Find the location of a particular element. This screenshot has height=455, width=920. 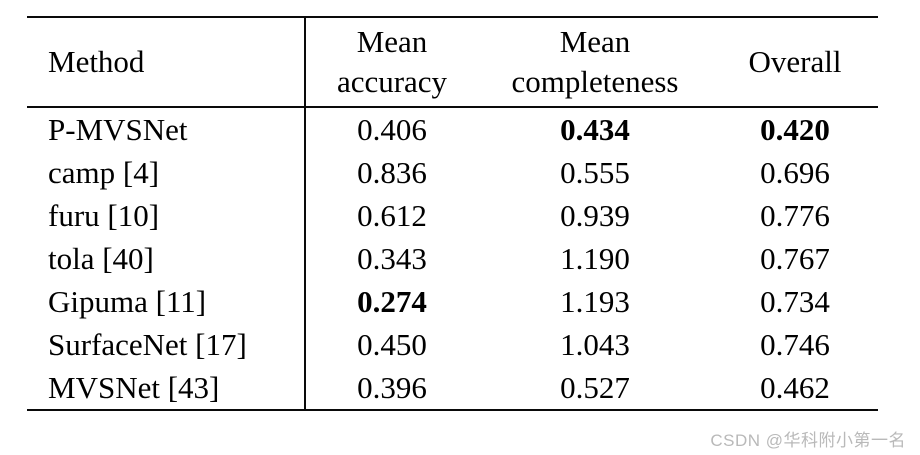

cell-overall: 0.776 is located at coordinates (795, 215).